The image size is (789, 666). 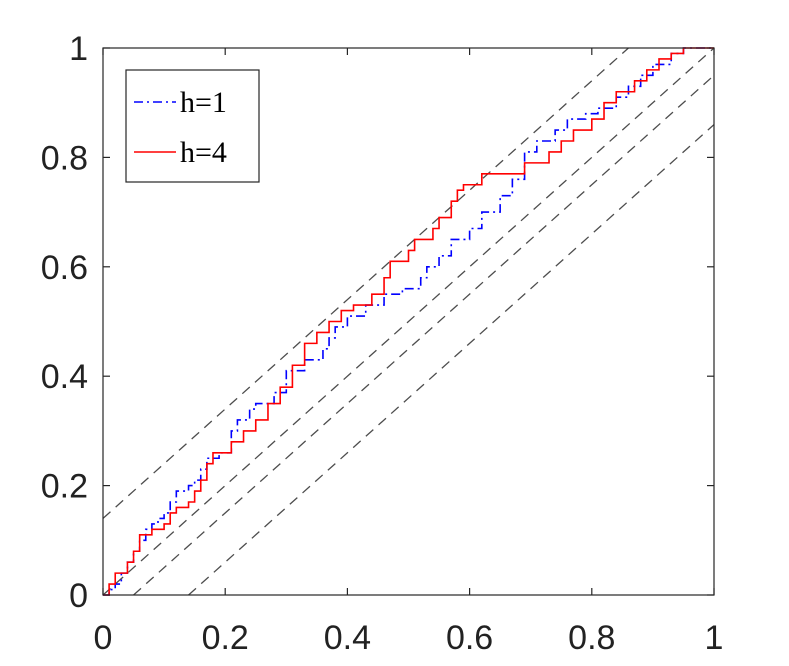 I want to click on legend: h=1 h=4, so click(x=192, y=126).